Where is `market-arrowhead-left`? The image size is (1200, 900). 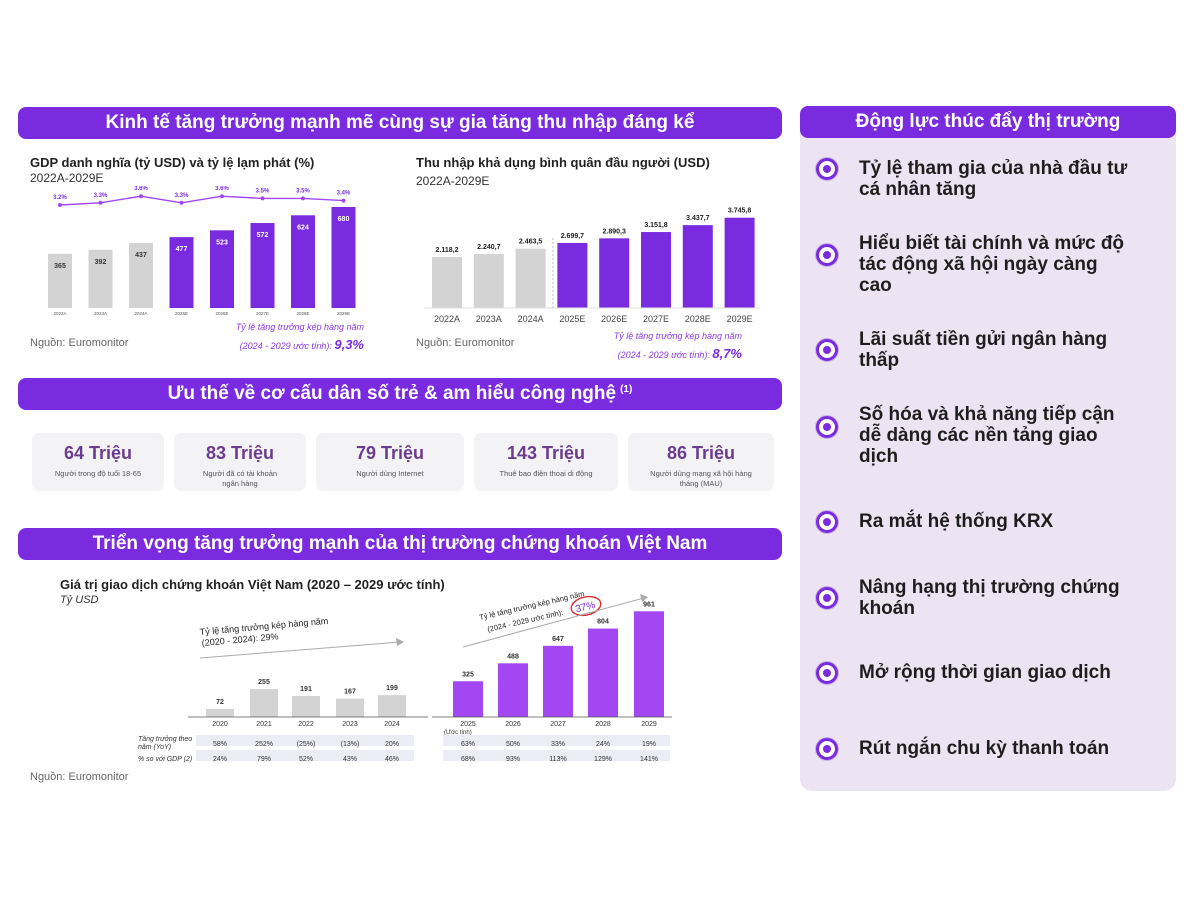 market-arrowhead-left is located at coordinates (400, 642).